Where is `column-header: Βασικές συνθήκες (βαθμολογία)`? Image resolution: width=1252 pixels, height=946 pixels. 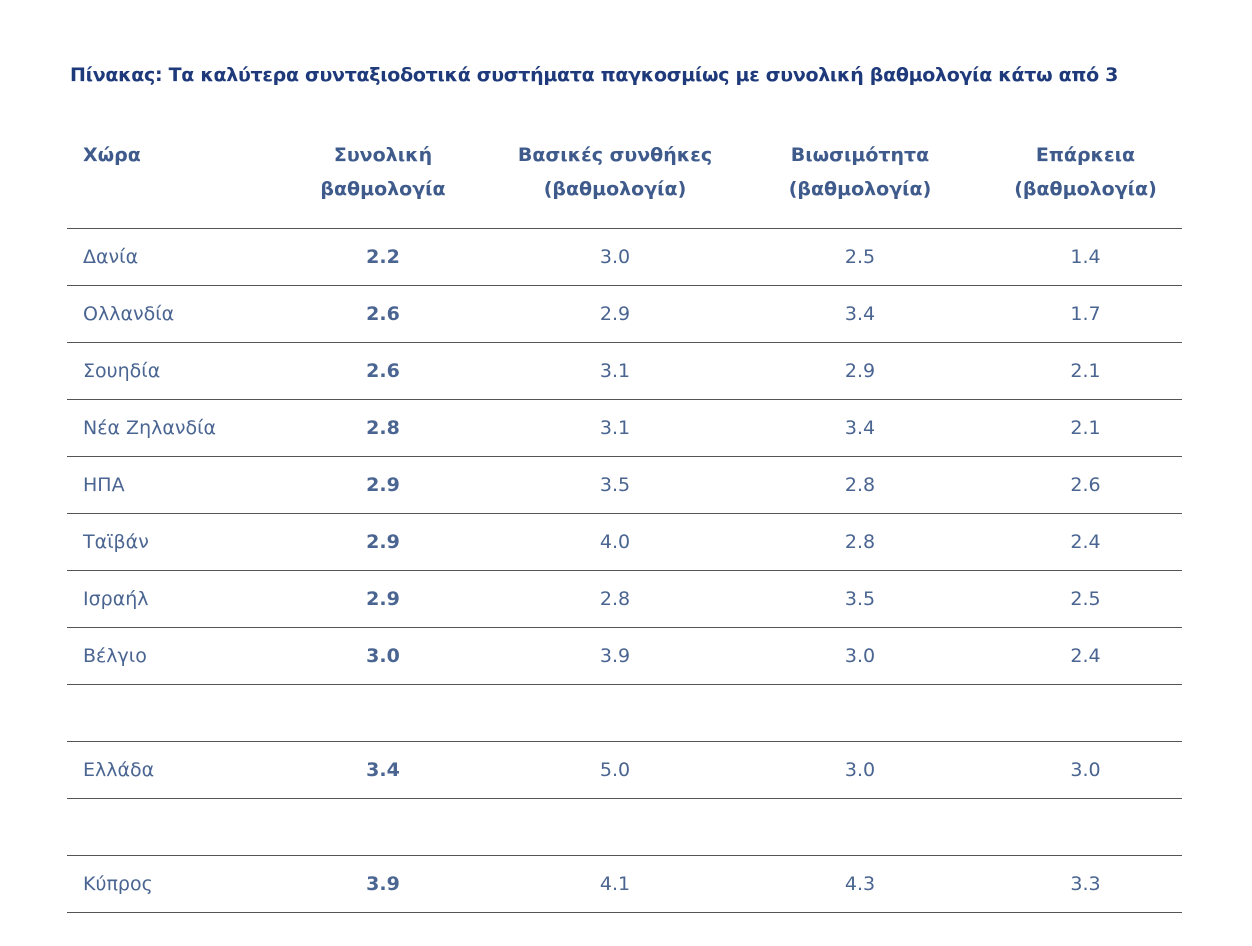 column-header: Βασικές συνθήκες (βαθμολογία) is located at coordinates (615, 183).